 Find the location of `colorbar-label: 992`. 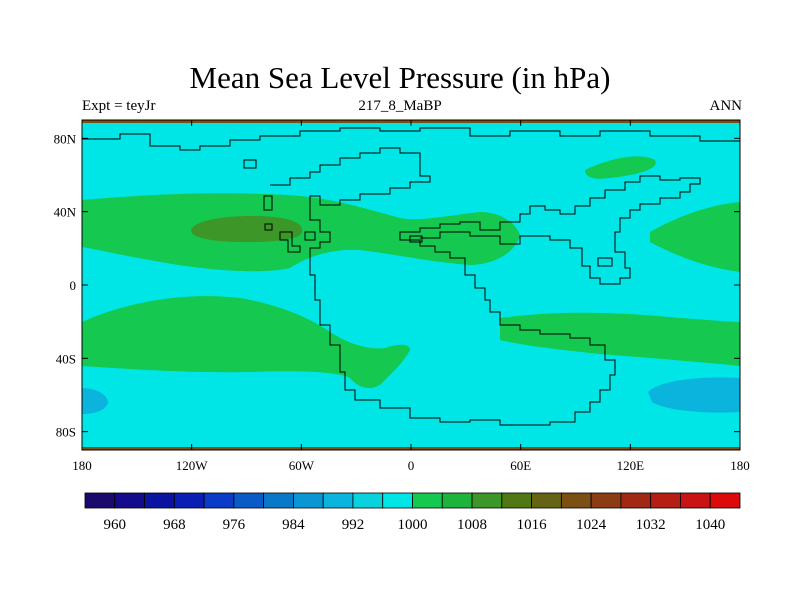

colorbar-label: 992 is located at coordinates (353, 525).